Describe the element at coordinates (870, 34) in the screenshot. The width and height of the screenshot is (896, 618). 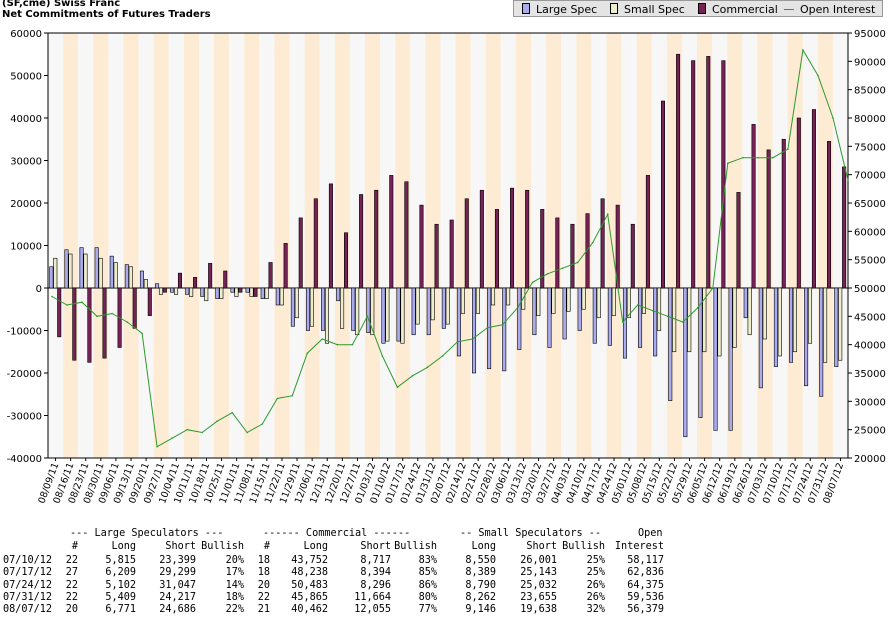
I see `y2-tick-label: 95000` at that location.